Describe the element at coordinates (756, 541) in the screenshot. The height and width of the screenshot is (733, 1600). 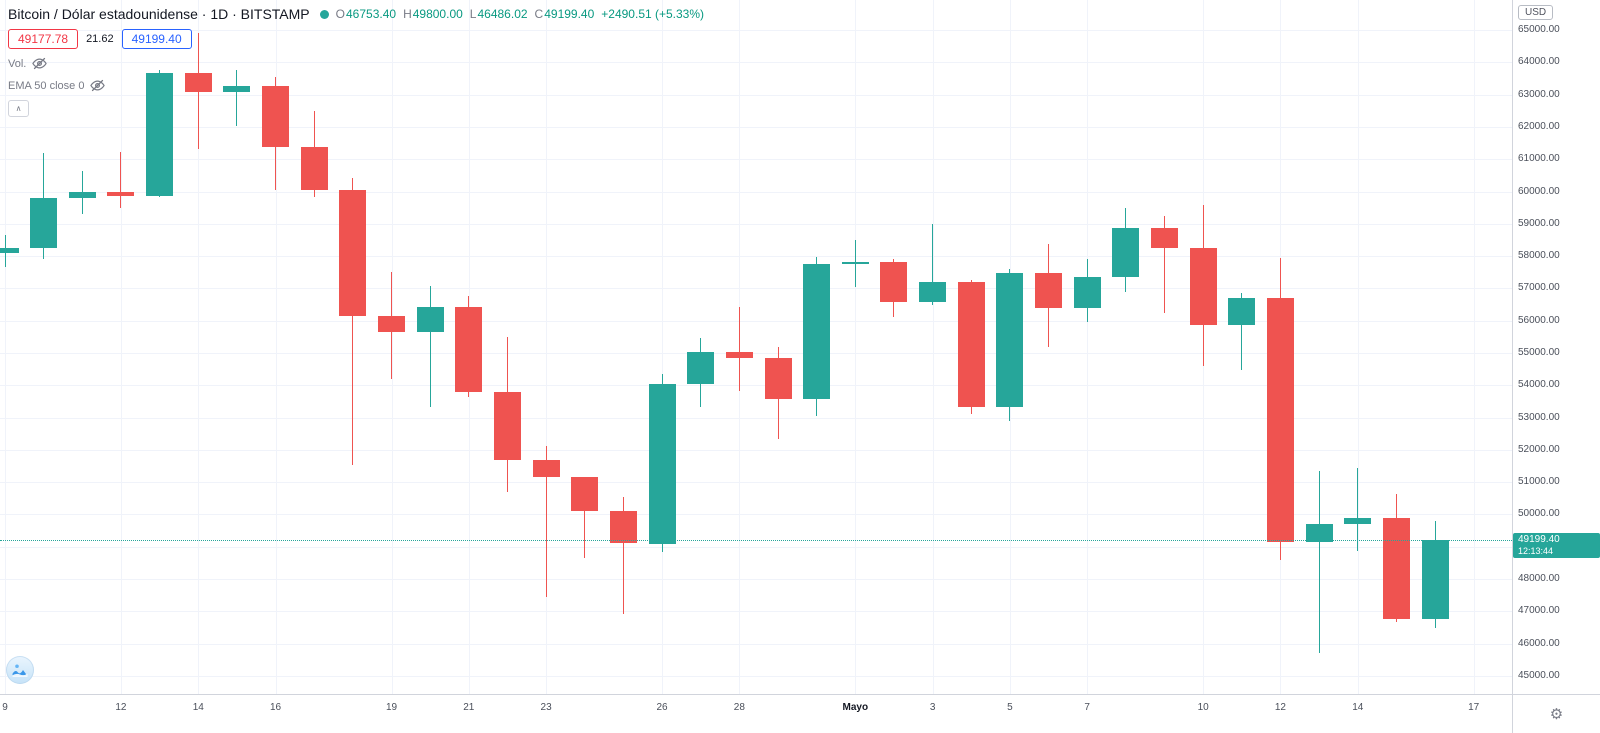
I see `last-price-line` at that location.